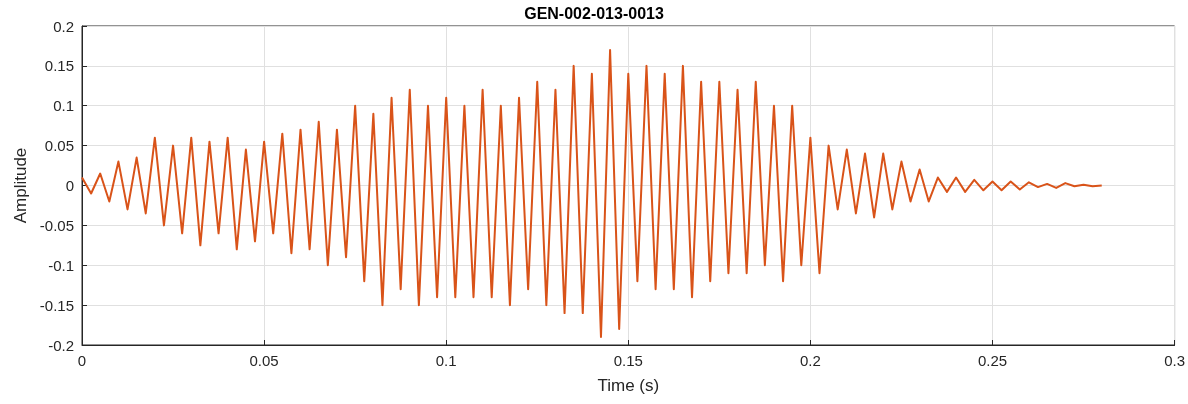  What do you see at coordinates (61, 265) in the screenshot?
I see `y-tick-label: -0.1` at bounding box center [61, 265].